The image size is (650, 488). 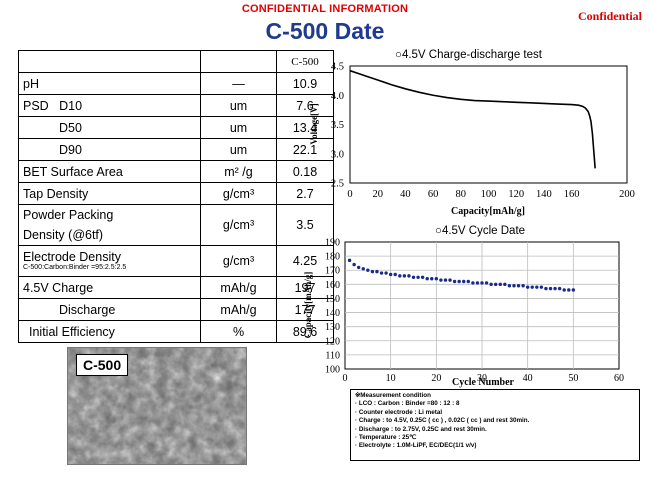 What do you see at coordinates (332, 299) in the screenshot?
I see `y-tick-label: 150` at bounding box center [332, 299].